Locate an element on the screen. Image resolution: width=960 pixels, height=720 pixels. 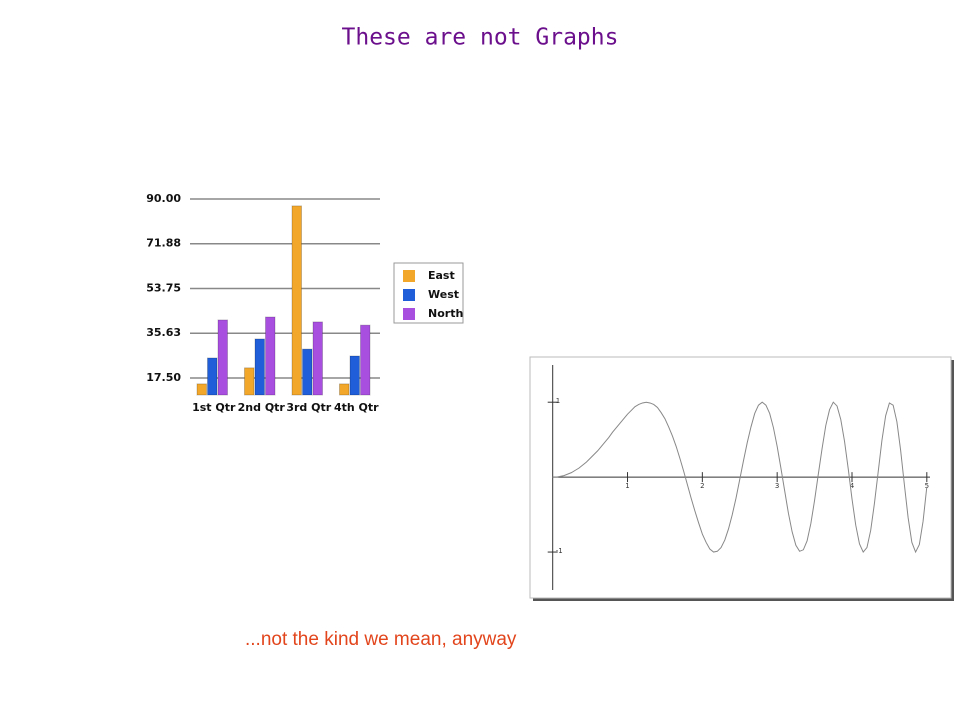
slide-caption: ...not the kind we mean, anyway is located at coordinates (381, 639).